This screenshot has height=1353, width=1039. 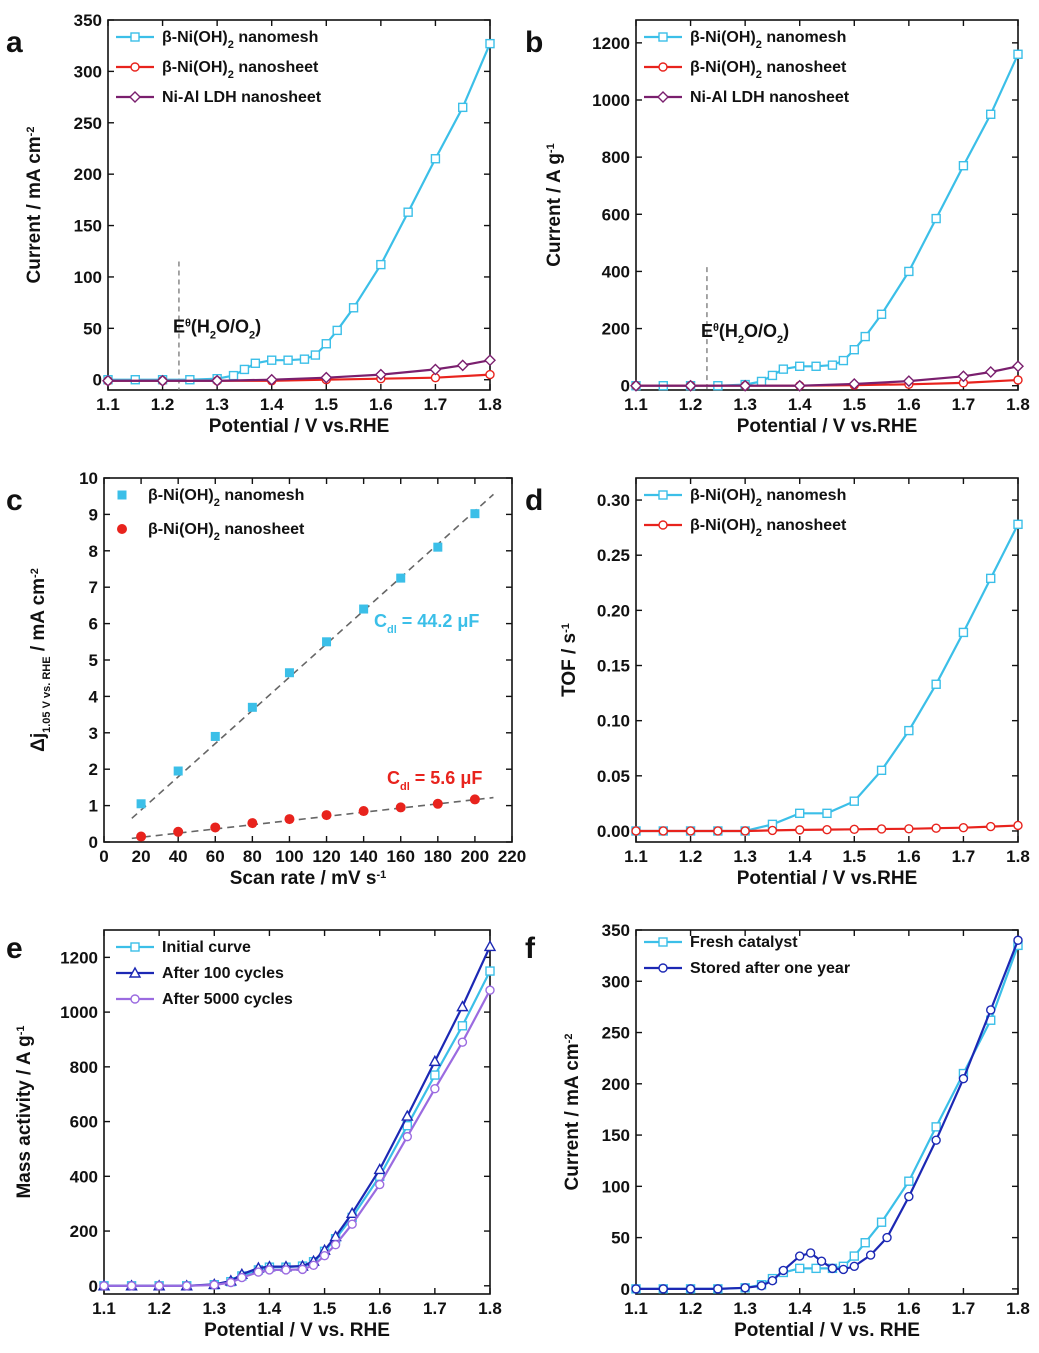 What do you see at coordinates (326, 856) in the screenshot?
I see `x-tick-label: 120` at bounding box center [326, 856].